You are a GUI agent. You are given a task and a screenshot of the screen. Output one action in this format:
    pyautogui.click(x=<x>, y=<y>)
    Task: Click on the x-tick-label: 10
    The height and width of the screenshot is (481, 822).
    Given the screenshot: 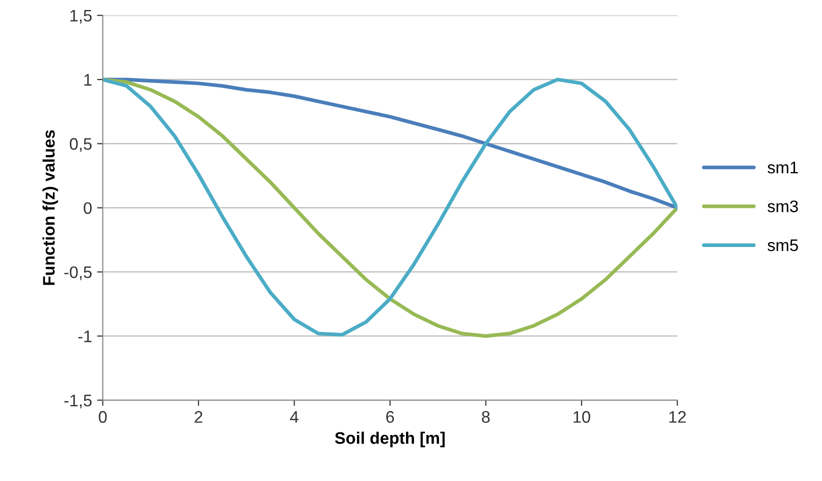 What is the action you would take?
    pyautogui.click(x=582, y=417)
    